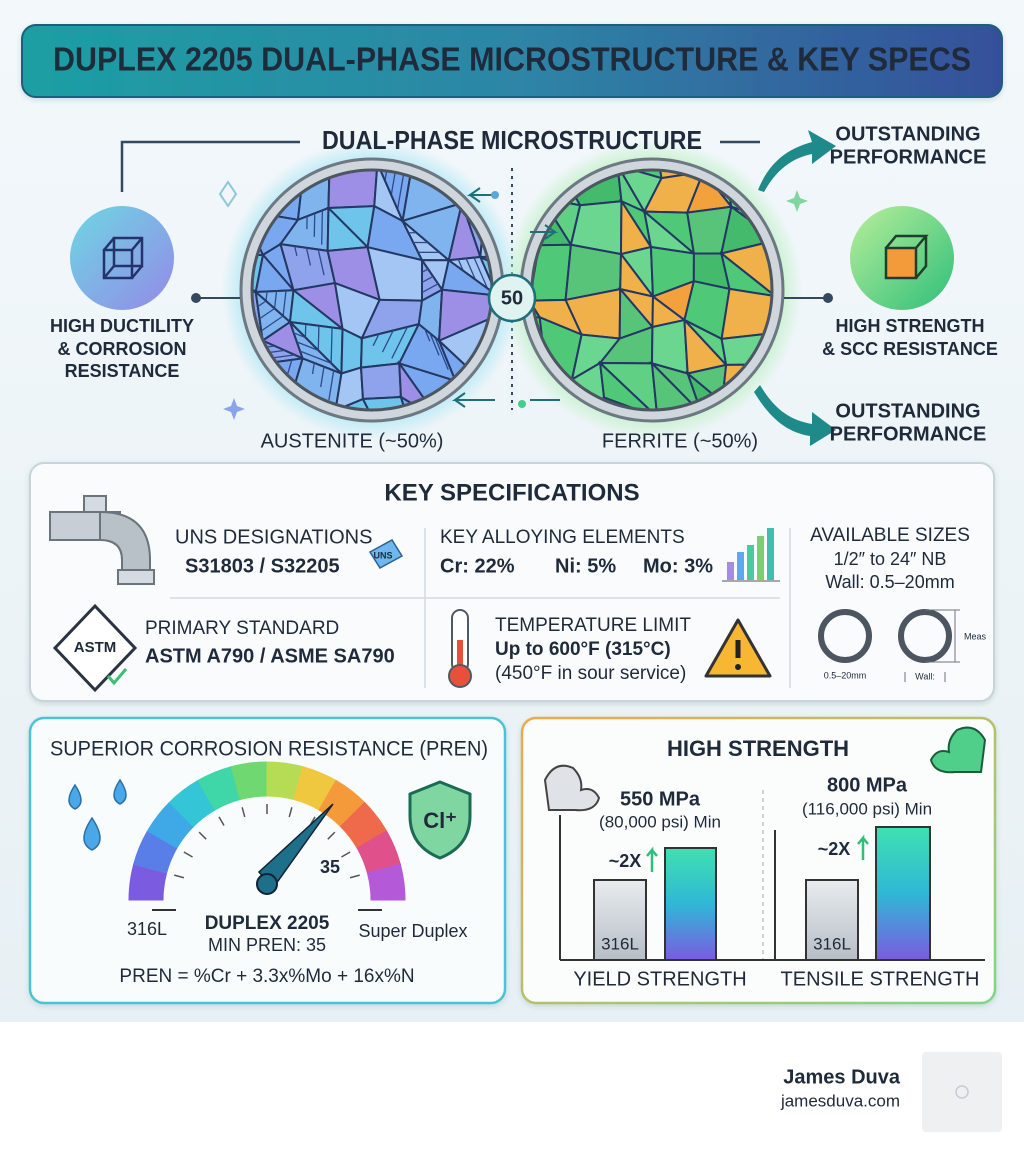  I want to click on property-lines: HIGH DUCTILITY, so click(122, 326).